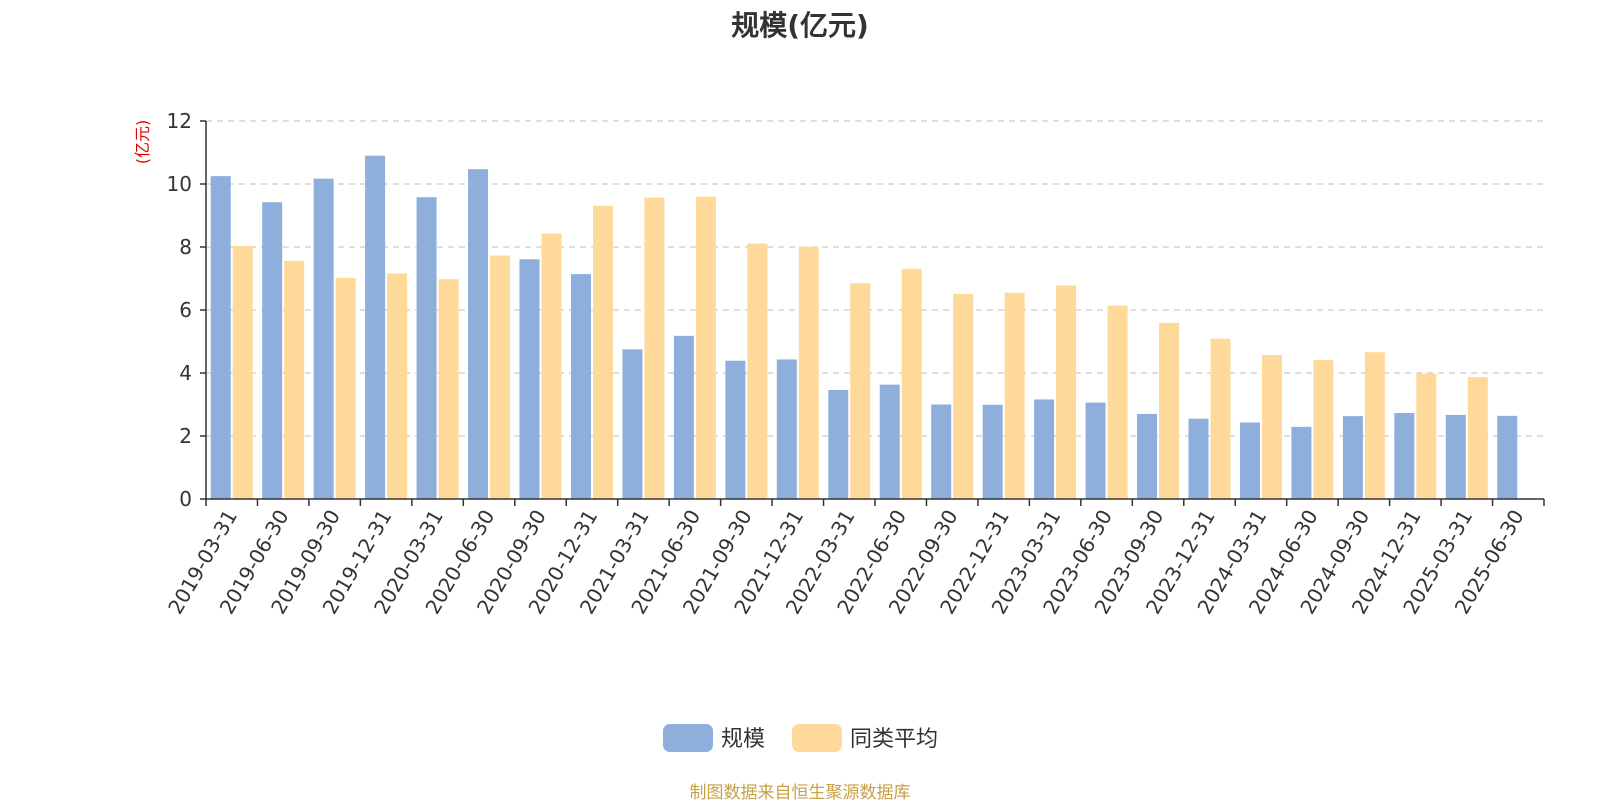  I want to click on y-tick-label: 2, so click(185, 436).